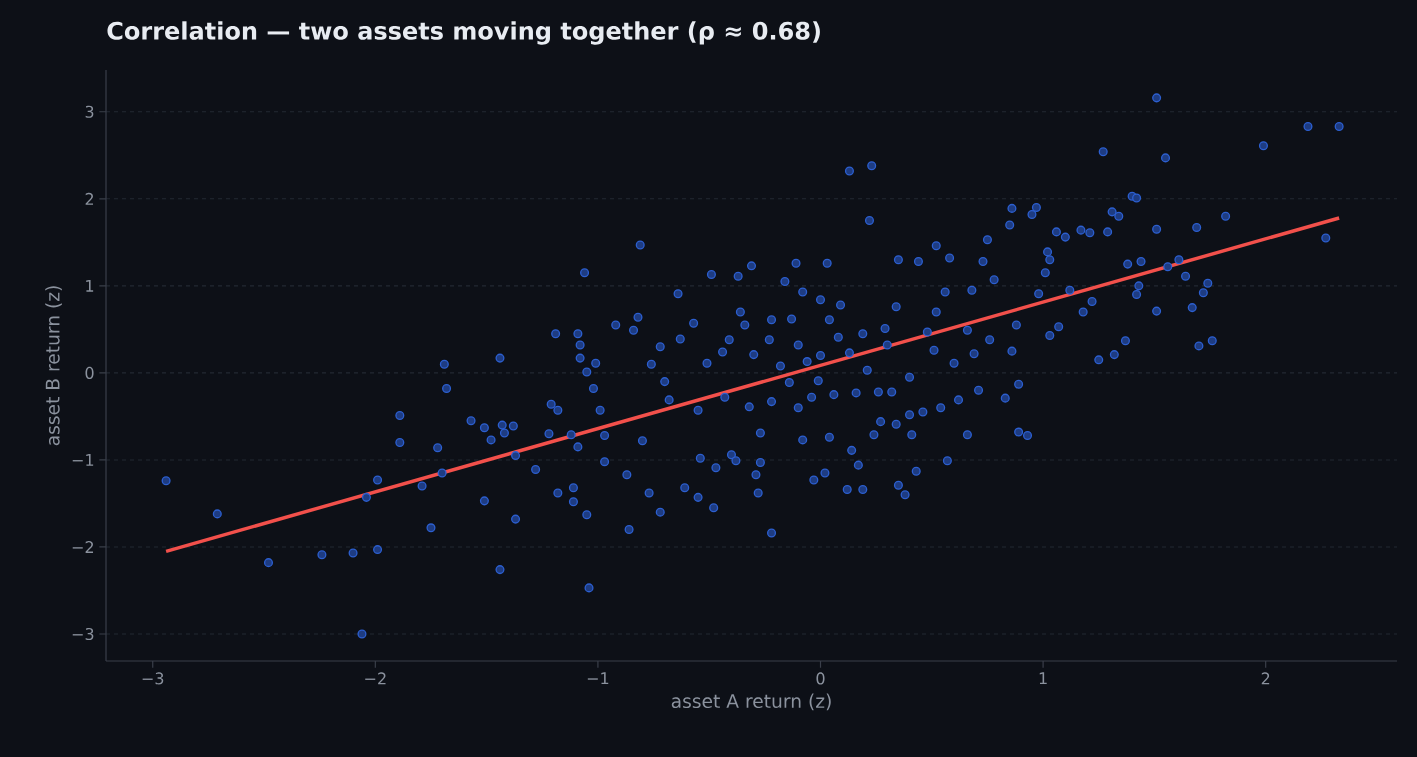  What do you see at coordinates (83, 460) in the screenshot?
I see `y-tick-label: −1` at bounding box center [83, 460].